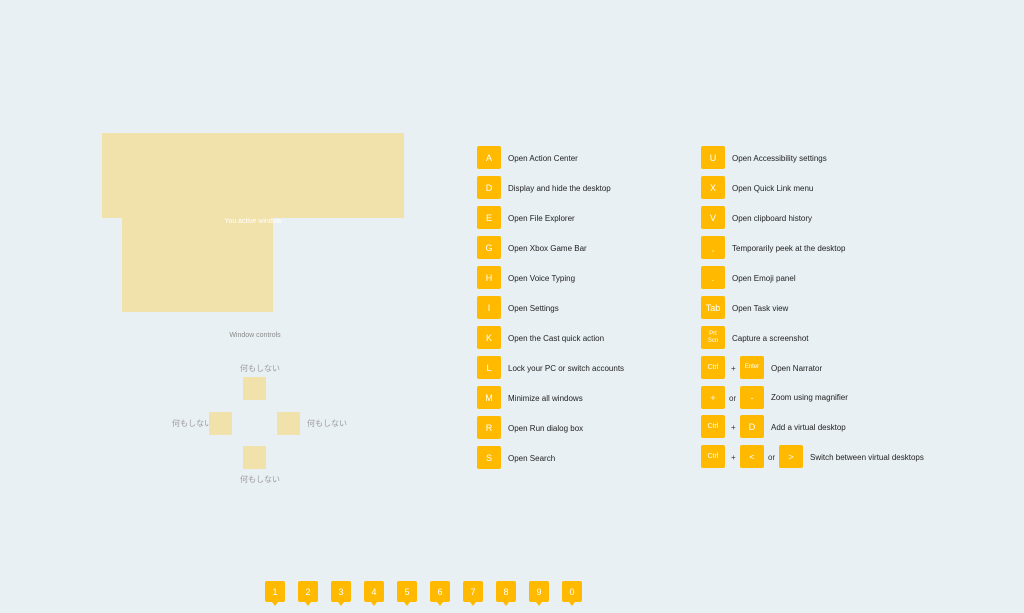  What do you see at coordinates (489, 427) in the screenshot?
I see `key-r: R` at bounding box center [489, 427].